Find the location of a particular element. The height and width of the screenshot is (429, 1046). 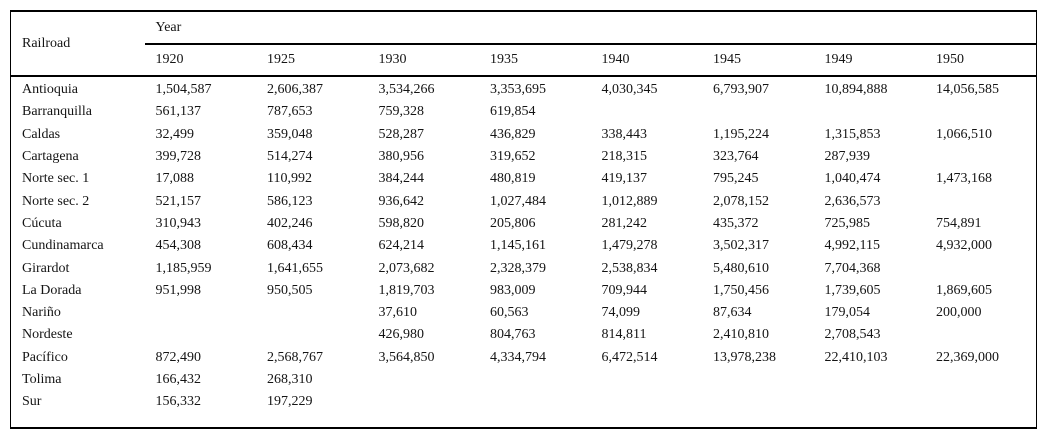

traffic-value: 197,229 is located at coordinates (290, 402).